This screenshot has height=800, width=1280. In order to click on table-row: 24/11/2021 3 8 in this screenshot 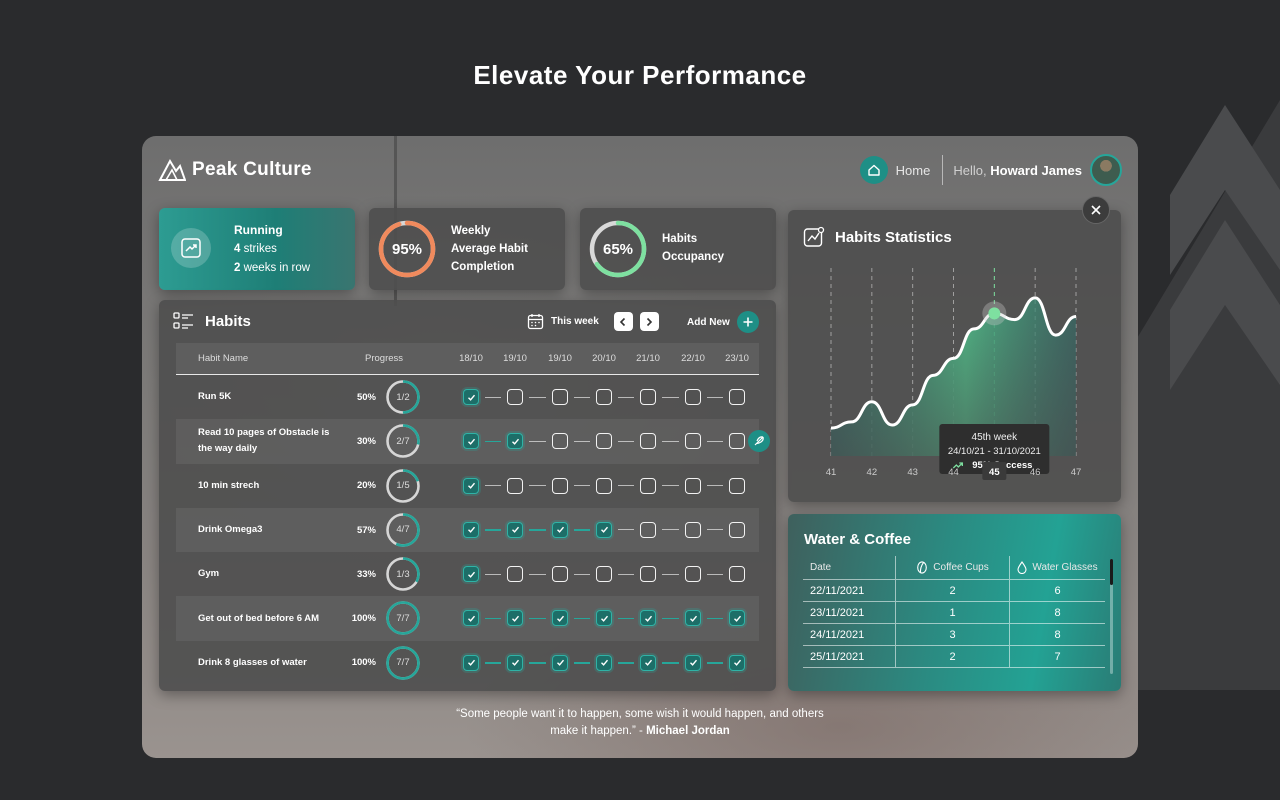, I will do `click(954, 635)`.